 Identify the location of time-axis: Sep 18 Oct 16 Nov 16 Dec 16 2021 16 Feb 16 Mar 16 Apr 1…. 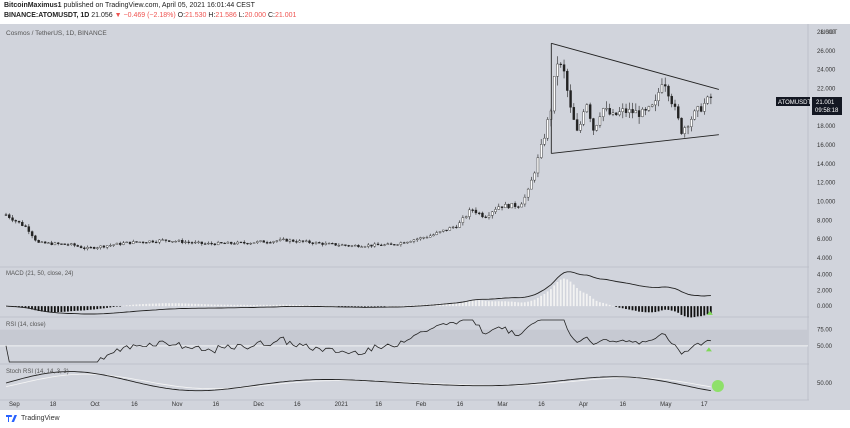
(358, 405).